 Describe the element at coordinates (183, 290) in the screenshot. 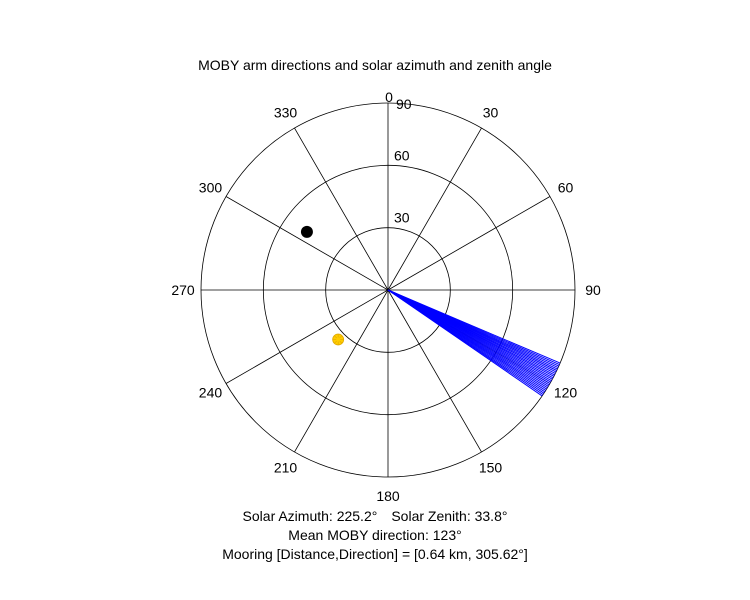

I see `theta-tick-label-270: 270` at that location.